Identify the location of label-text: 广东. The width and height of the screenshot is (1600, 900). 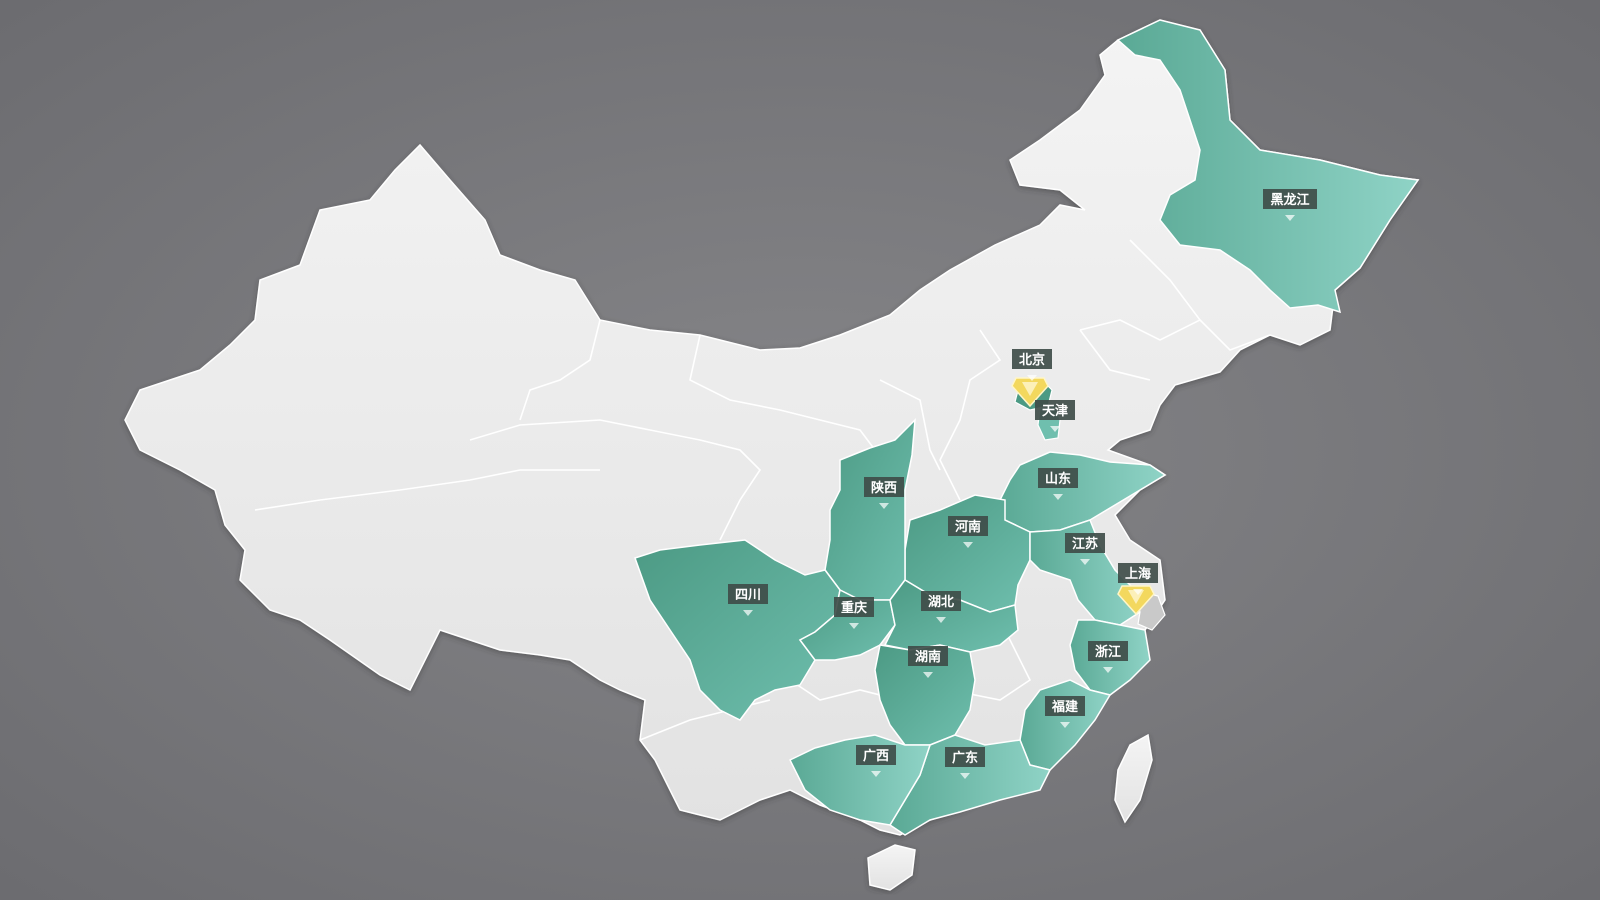
(965, 758).